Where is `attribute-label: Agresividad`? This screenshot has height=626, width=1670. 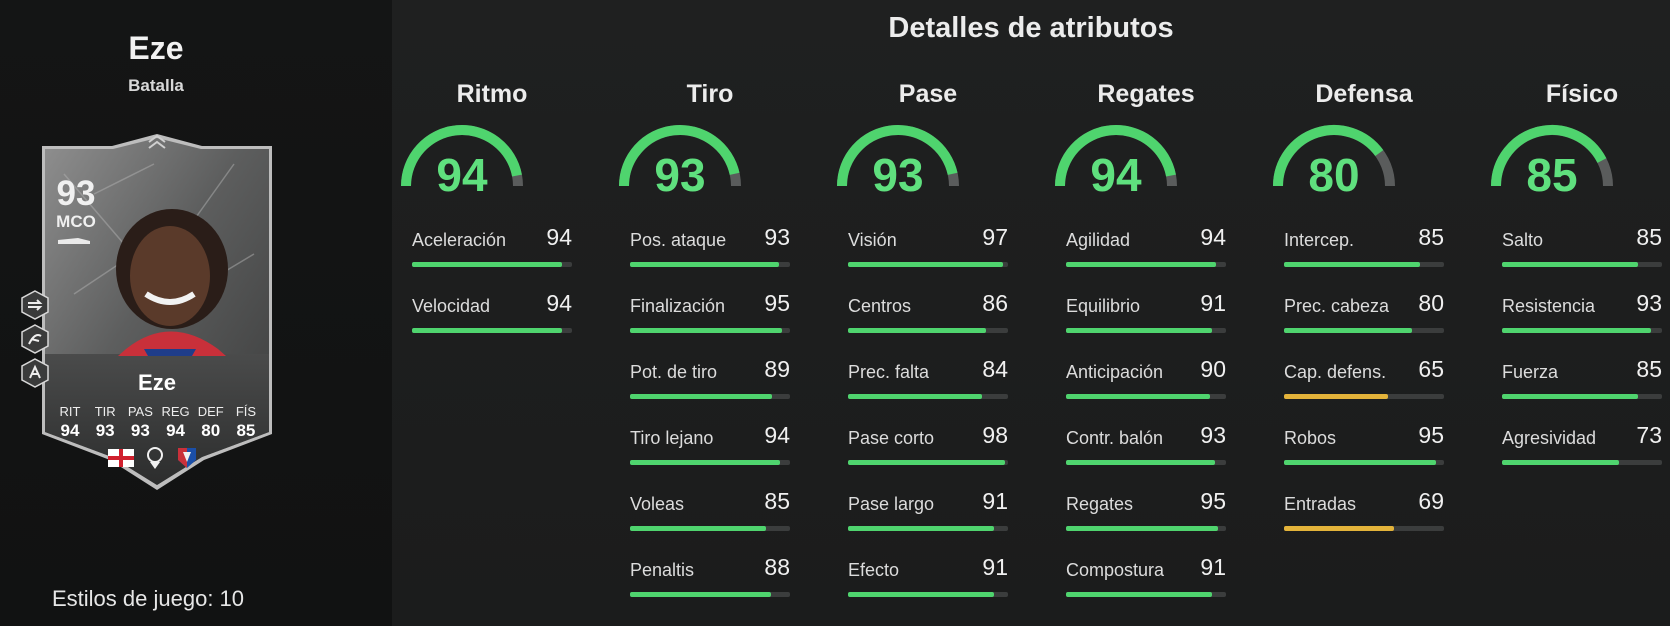
attribute-label: Agresividad is located at coordinates (1549, 438).